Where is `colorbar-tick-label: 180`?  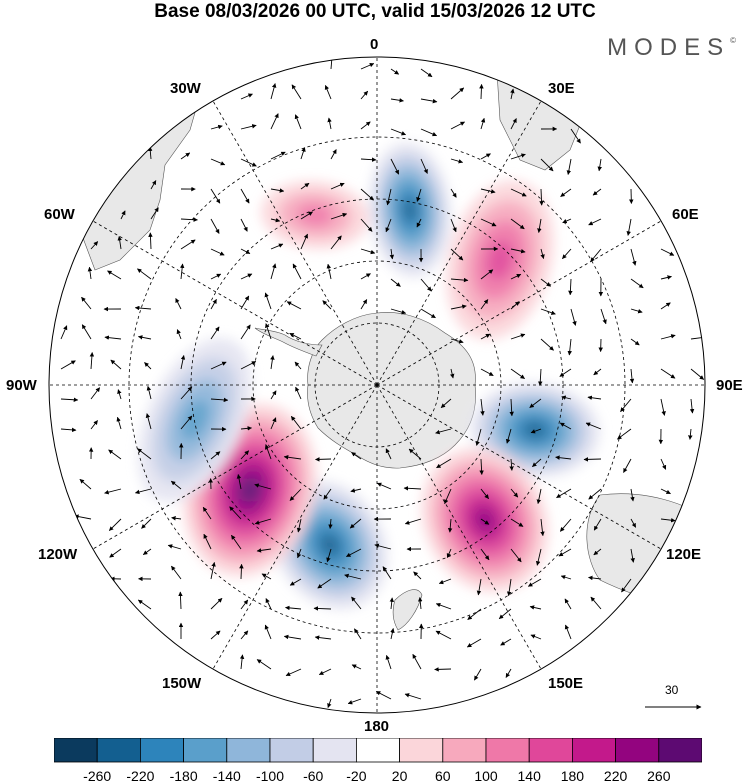 colorbar-tick-label: 180 is located at coordinates (572, 776).